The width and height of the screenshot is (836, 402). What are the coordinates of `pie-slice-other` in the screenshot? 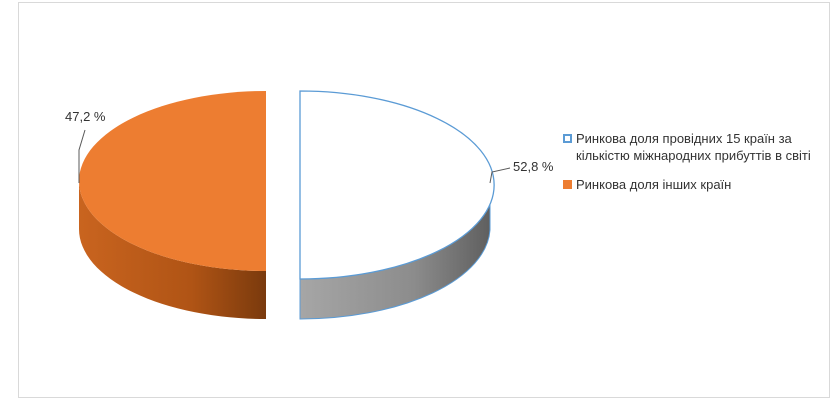 It's located at (172, 181).